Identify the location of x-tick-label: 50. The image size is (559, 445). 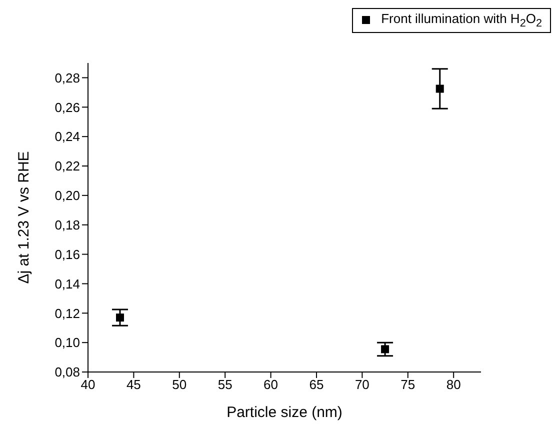
(179, 384).